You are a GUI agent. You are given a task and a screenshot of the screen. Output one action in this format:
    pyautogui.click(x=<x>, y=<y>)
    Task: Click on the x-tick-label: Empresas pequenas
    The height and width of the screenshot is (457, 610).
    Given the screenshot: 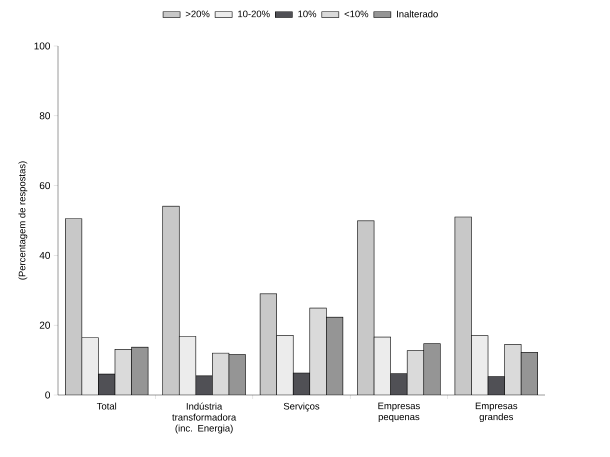 What is the action you would take?
    pyautogui.click(x=399, y=412)
    